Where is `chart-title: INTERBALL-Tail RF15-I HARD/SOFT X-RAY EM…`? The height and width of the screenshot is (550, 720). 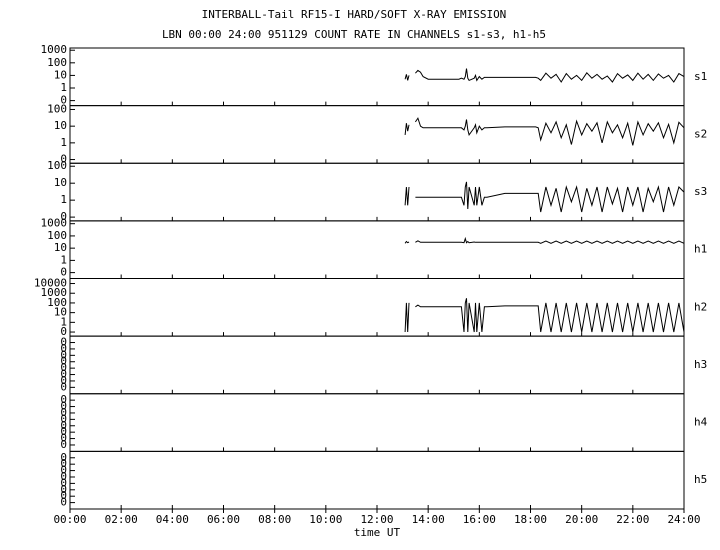 chart-title: INTERBALL-Tail RF15-I HARD/SOFT X-RAY EM… is located at coordinates (354, 14).